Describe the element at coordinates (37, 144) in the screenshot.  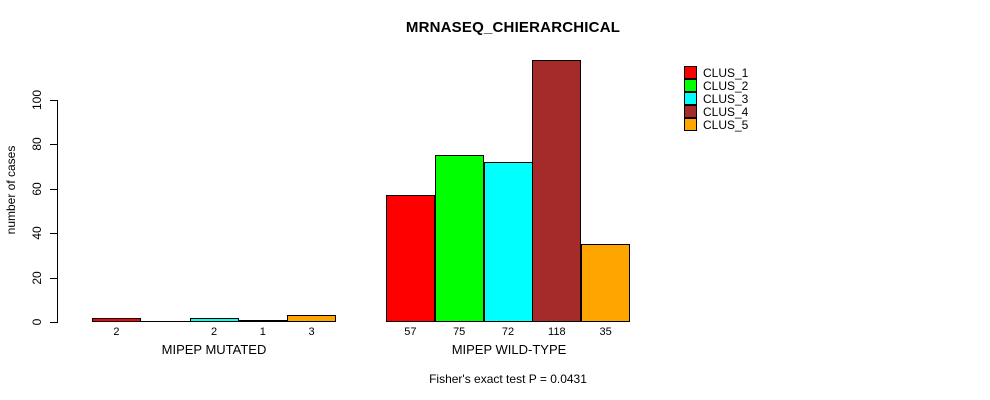
I see `y-tick-label: 80` at that location.